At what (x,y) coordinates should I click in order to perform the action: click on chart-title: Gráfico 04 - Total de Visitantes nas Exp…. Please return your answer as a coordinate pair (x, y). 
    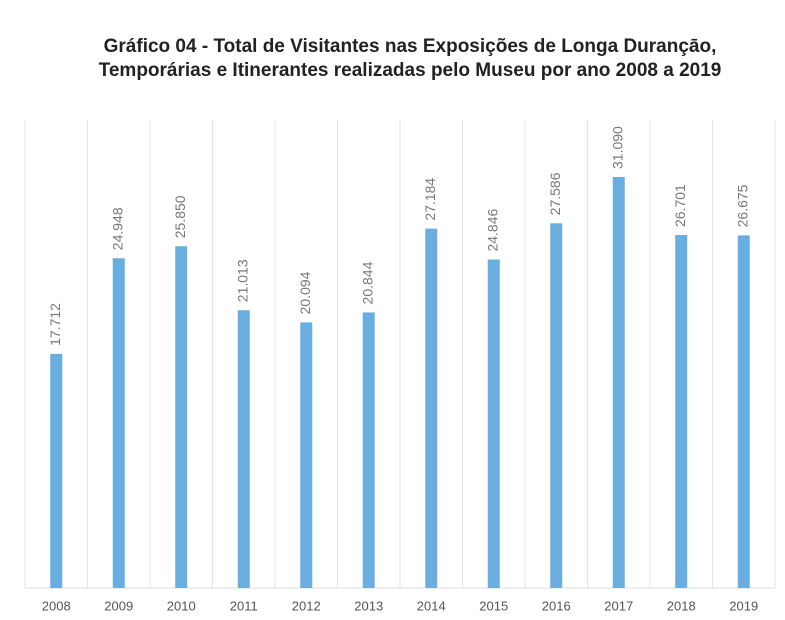
    Looking at the image, I should click on (410, 46).